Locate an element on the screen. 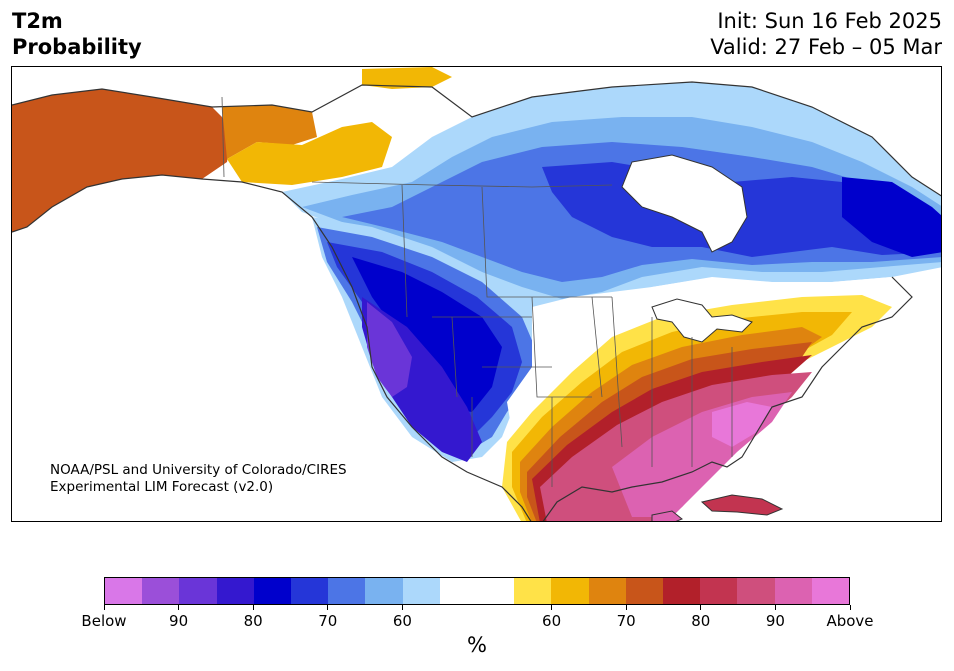 Image resolution: width=954 pixels, height=671 pixels. yukon-light-above-region is located at coordinates (309, 153).